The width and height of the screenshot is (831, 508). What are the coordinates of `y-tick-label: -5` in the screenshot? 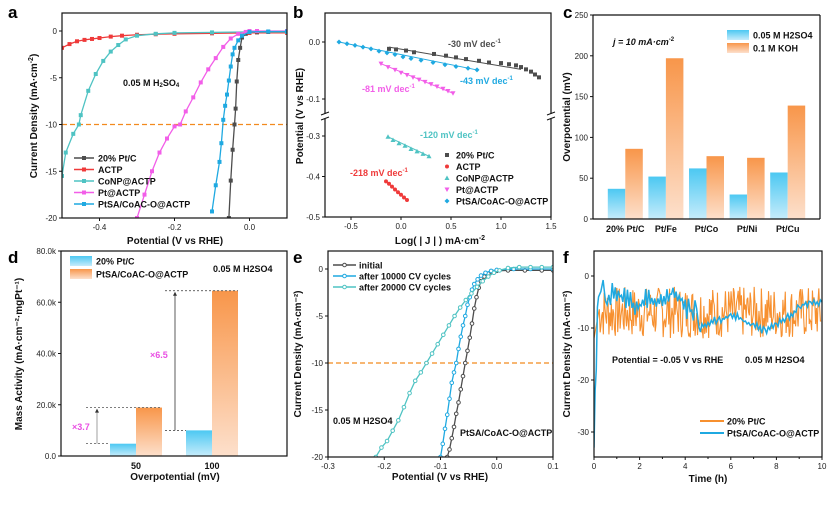 It's located at (320, 316).